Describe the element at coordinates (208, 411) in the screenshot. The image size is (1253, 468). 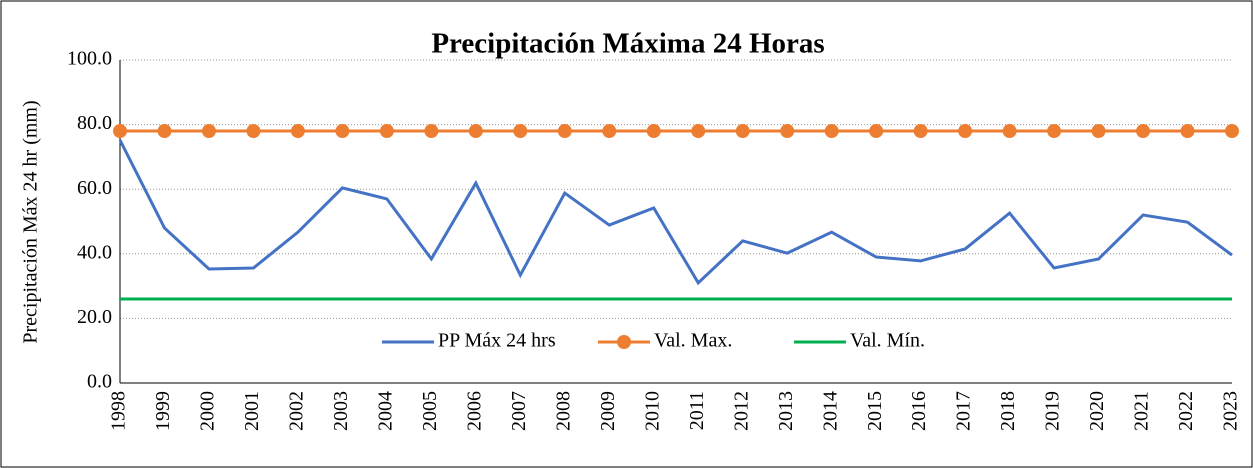
I see `x-tick-label: 2000` at that location.